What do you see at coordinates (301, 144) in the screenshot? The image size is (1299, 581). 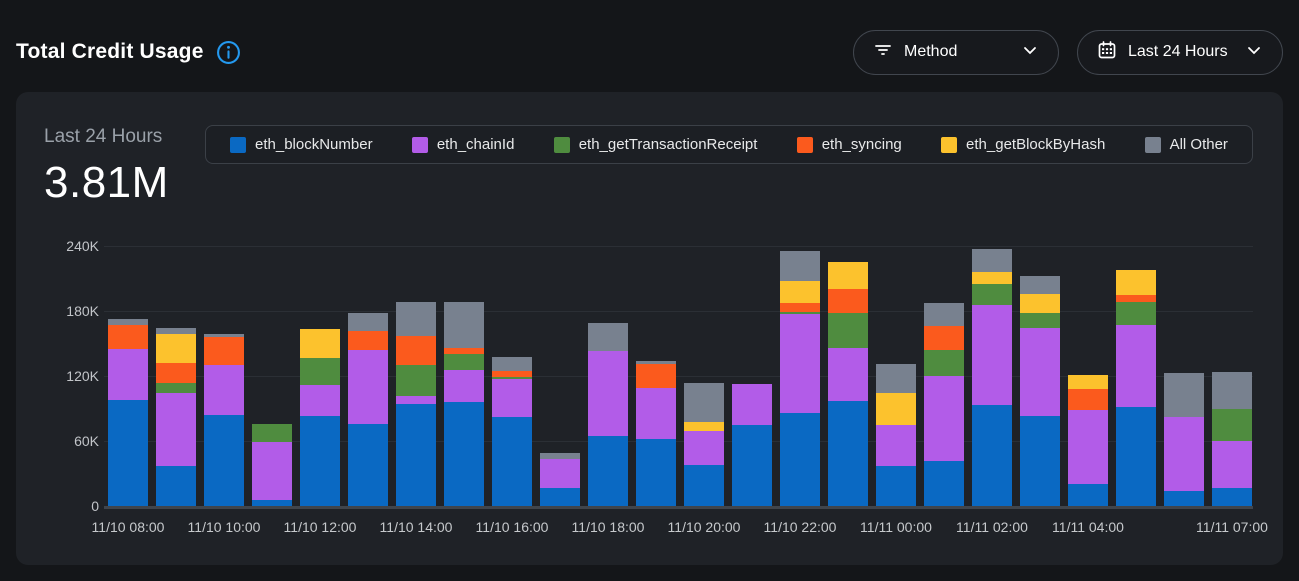 I see `legend-item: eth_blockNumber` at bounding box center [301, 144].